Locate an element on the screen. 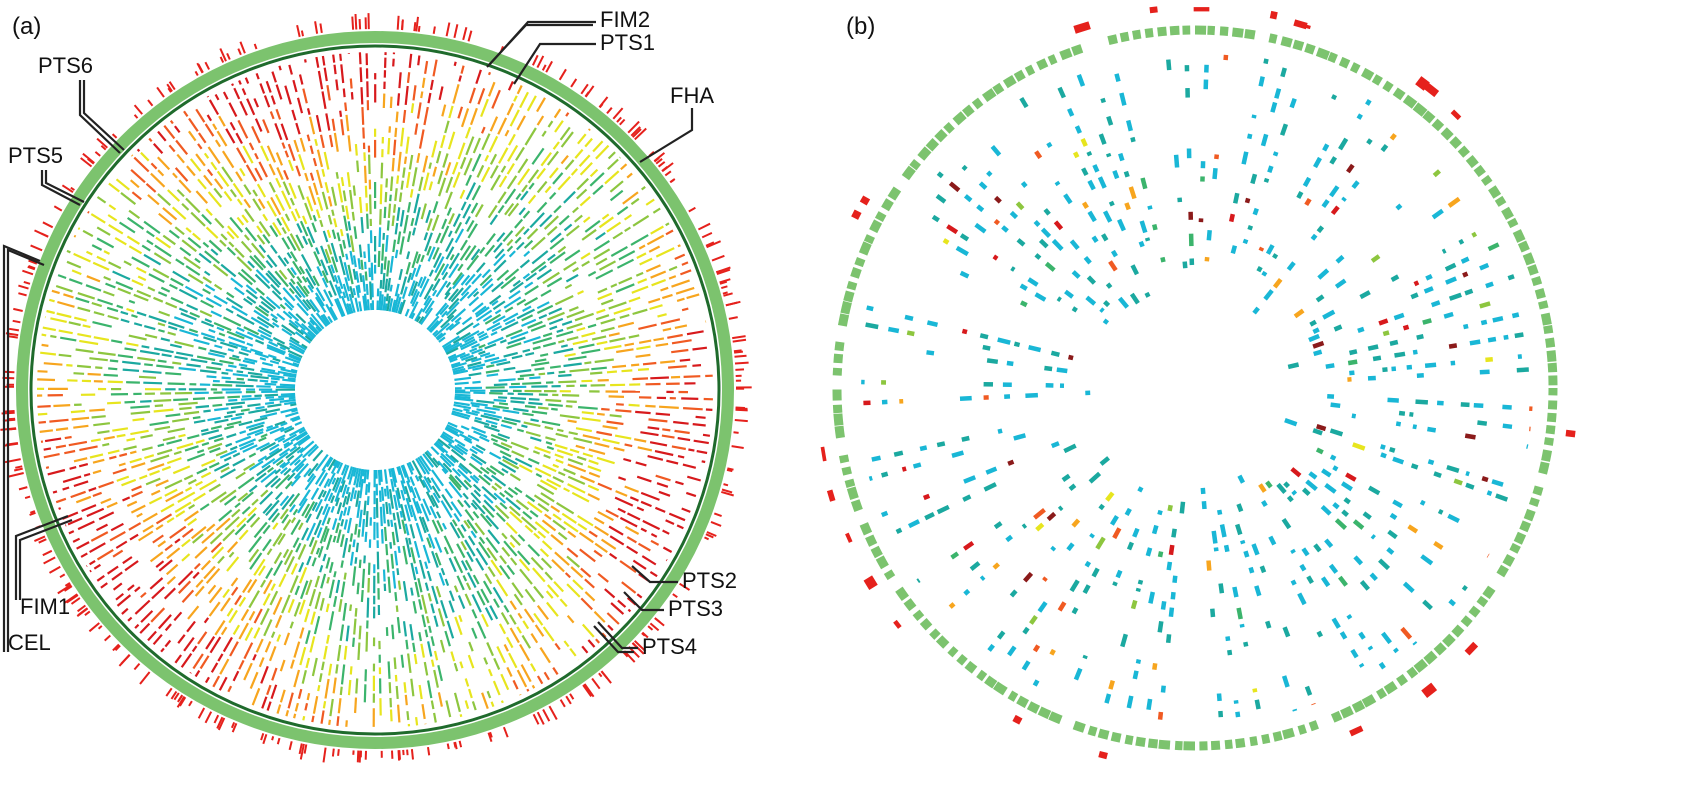  leader-pts4 is located at coordinates (617, 635).